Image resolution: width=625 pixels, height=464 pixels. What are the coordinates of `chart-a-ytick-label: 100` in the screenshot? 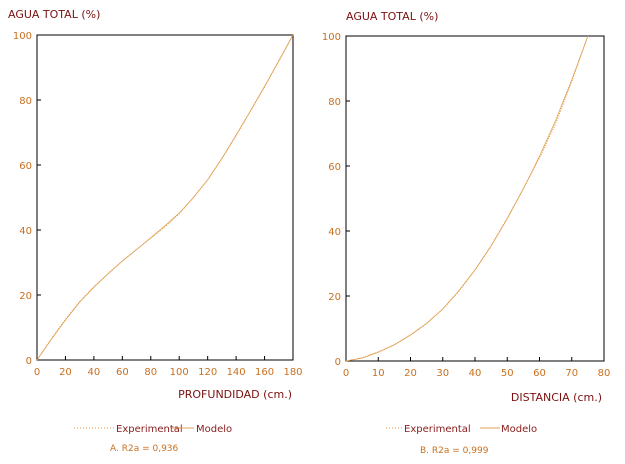 It's located at (22, 36).